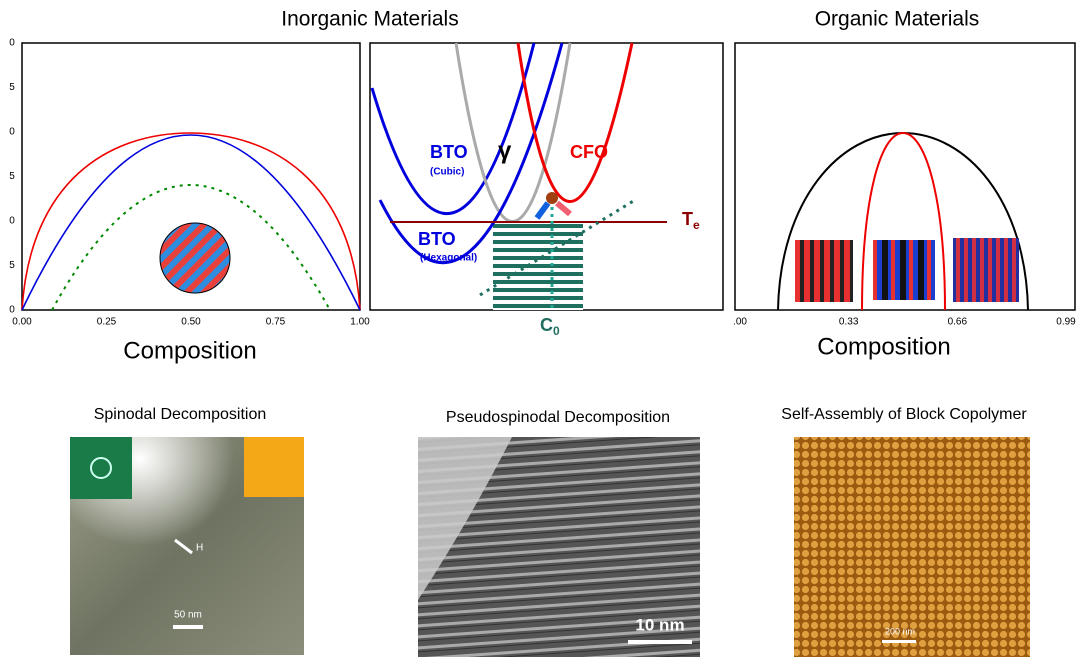 This screenshot has width=1076, height=657. What do you see at coordinates (107, 322) in the screenshot?
I see `x-tick-label: 0.25` at bounding box center [107, 322].